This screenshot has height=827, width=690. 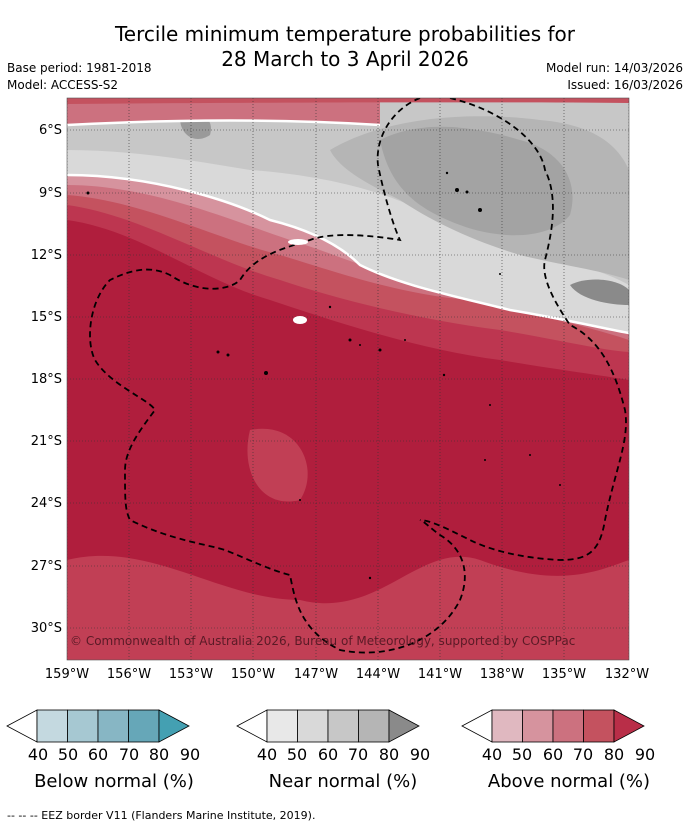 What do you see at coordinates (46, 317) in the screenshot?
I see `lat-label: 15°S` at bounding box center [46, 317].